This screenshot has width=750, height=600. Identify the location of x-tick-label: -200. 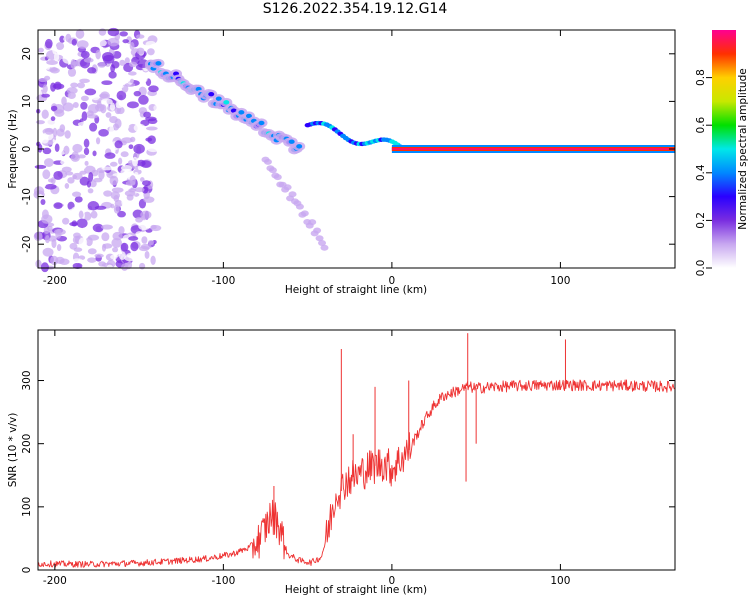
(55, 281).